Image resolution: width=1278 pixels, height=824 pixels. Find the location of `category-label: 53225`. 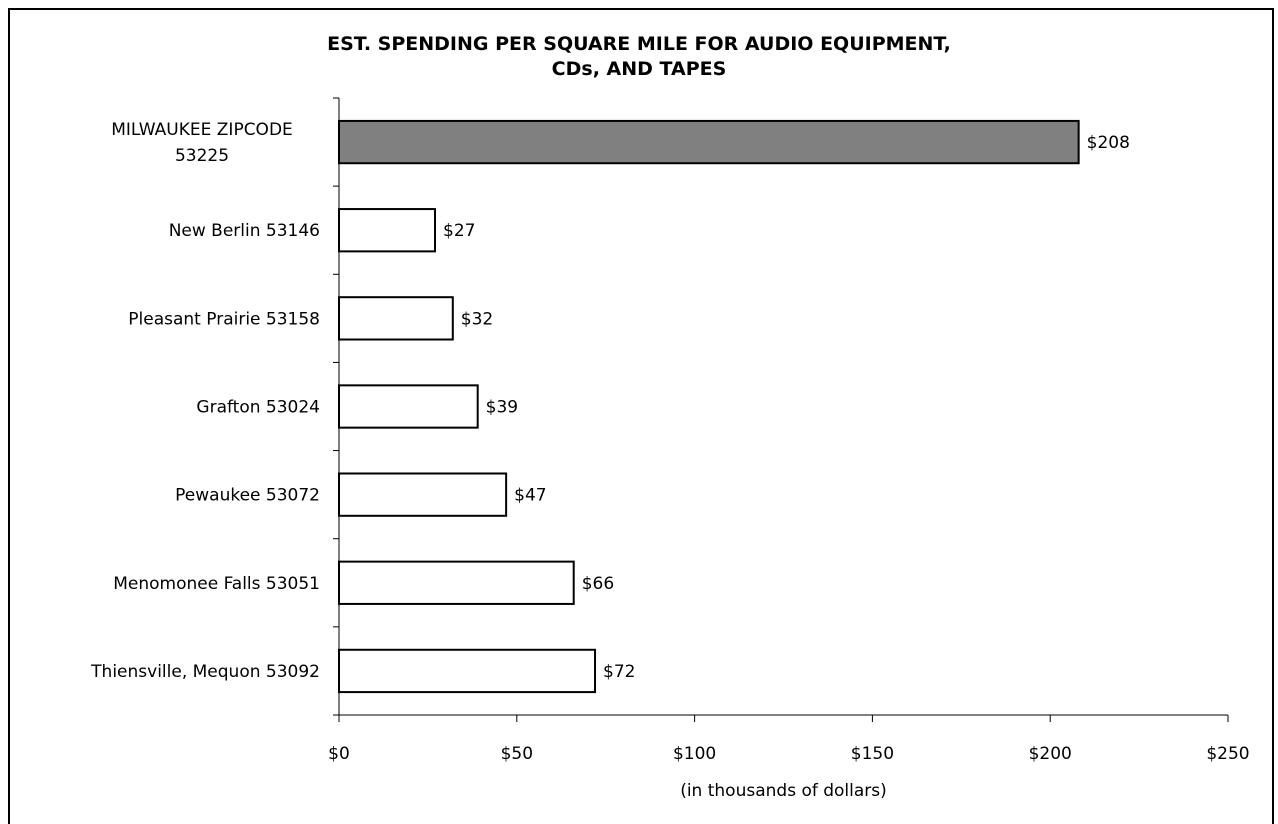

category-label: 53225 is located at coordinates (202, 156).